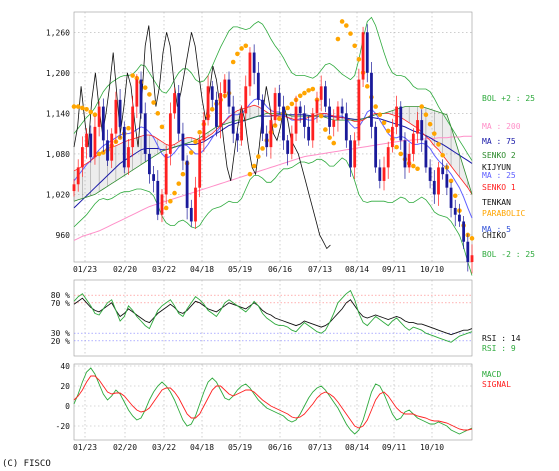 The width and height of the screenshot is (559, 471). What do you see at coordinates (499, 187) in the screenshot?
I see `price-legend-entry: SENKO 1` at bounding box center [499, 187].